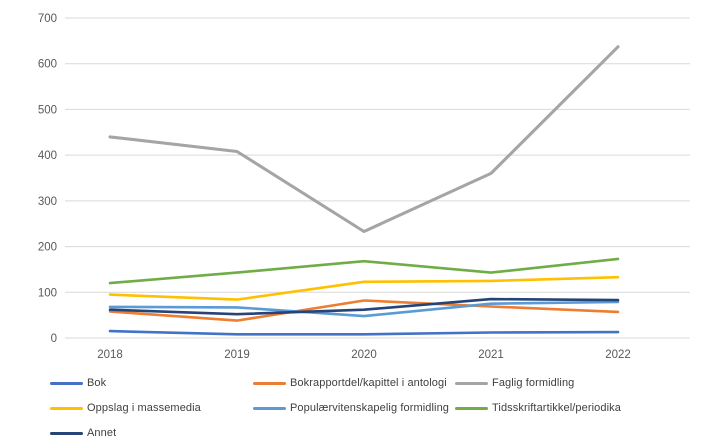 The height and width of the screenshot is (445, 704). What do you see at coordinates (364, 288) in the screenshot?
I see `series-line-oppslag-i-massemedia` at bounding box center [364, 288].